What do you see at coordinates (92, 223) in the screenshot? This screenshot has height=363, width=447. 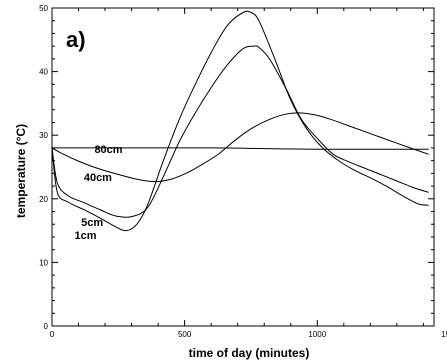 I see `series-label-5cm: 5cm` at bounding box center [92, 223].